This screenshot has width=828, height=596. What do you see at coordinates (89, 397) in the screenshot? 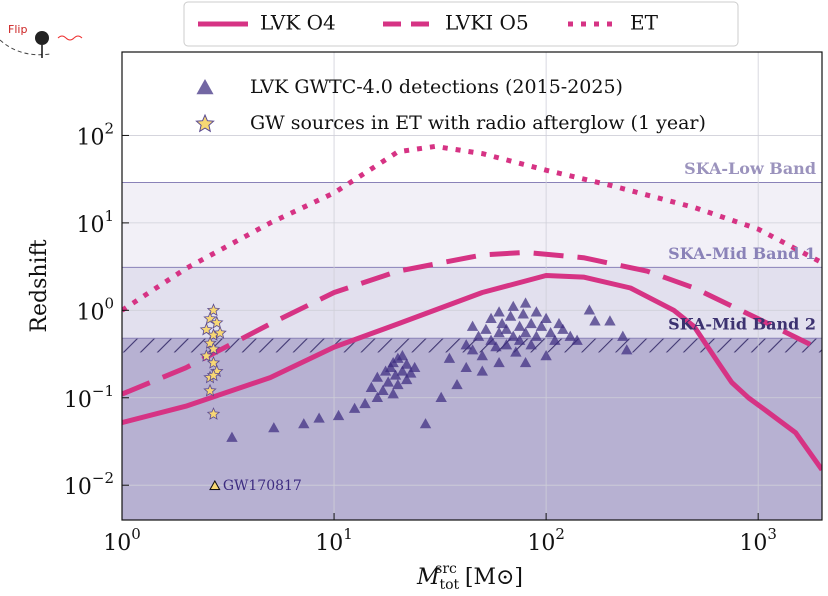
I see `y-tick-label: 10⁻¹` at bounding box center [89, 397].